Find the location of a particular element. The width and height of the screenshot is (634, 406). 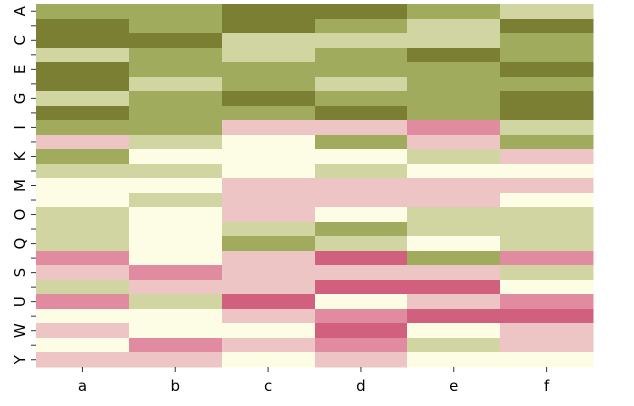

heatmap-cell-O-c is located at coordinates (269, 215).